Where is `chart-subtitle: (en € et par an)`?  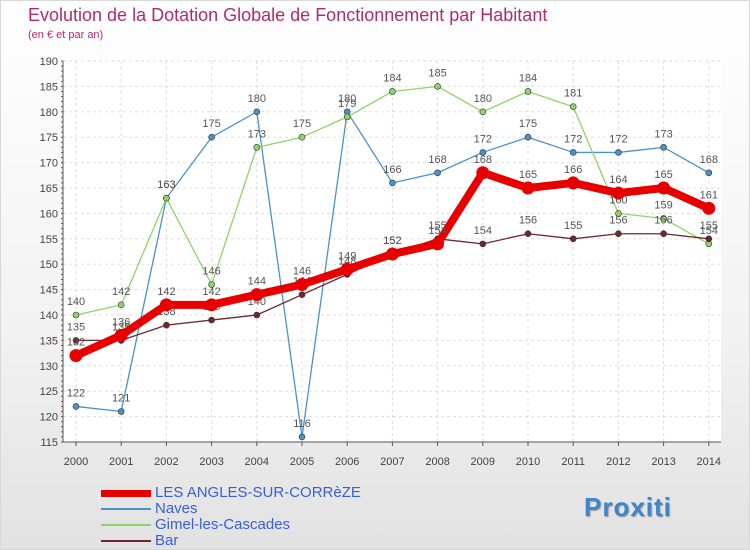
chart-subtitle: (en € et par an) is located at coordinates (66, 35).